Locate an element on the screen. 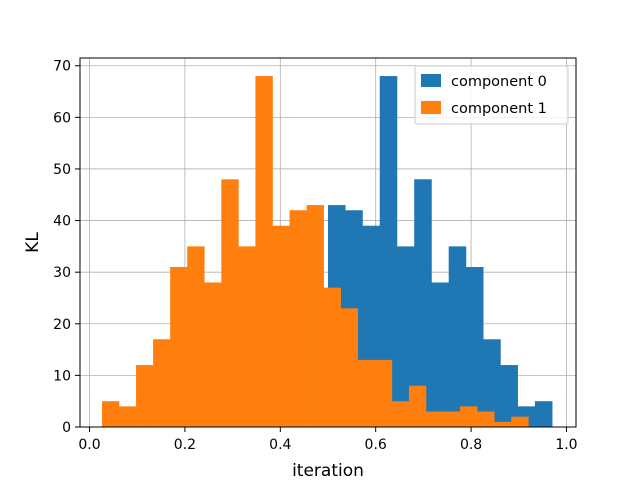  y-tick-label: 50 is located at coordinates (62, 170).